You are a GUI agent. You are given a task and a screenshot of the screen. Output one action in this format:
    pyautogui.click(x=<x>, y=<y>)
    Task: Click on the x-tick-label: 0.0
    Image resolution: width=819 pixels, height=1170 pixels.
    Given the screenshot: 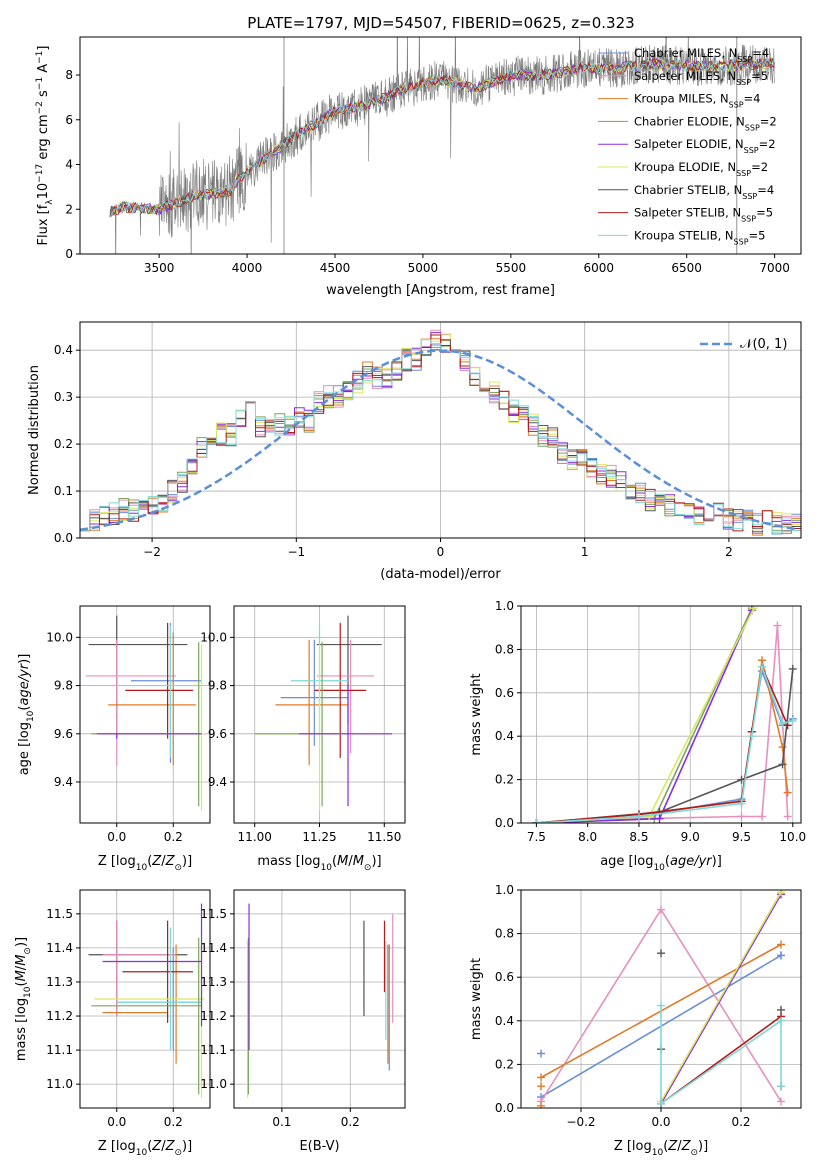 What is the action you would take?
    pyautogui.click(x=660, y=1122)
    